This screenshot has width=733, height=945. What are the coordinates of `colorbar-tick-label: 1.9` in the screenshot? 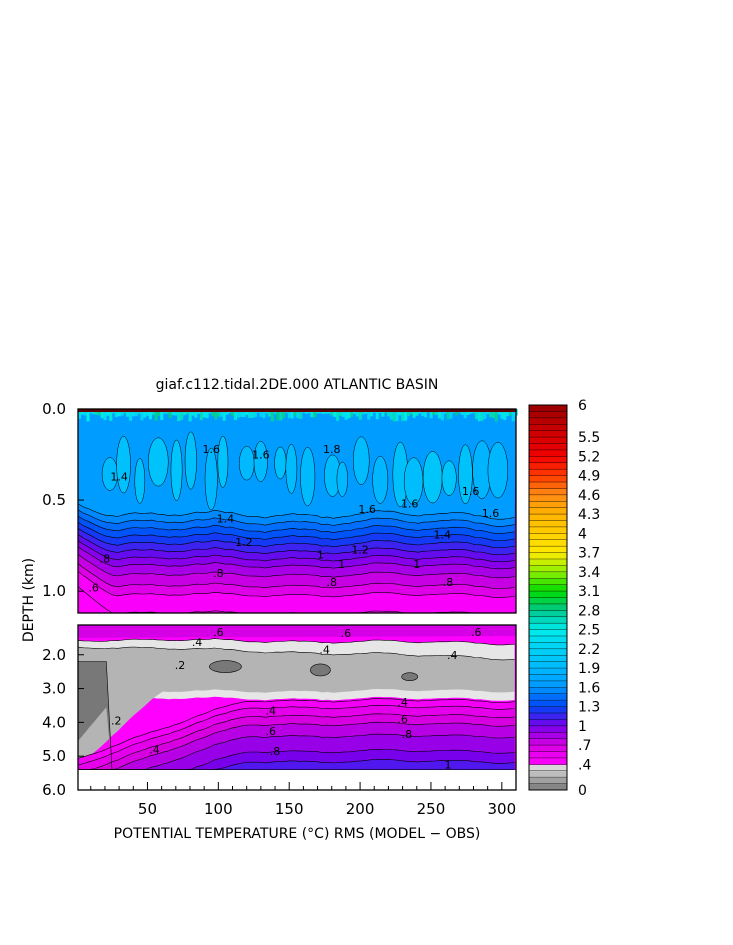 It's located at (589, 669).